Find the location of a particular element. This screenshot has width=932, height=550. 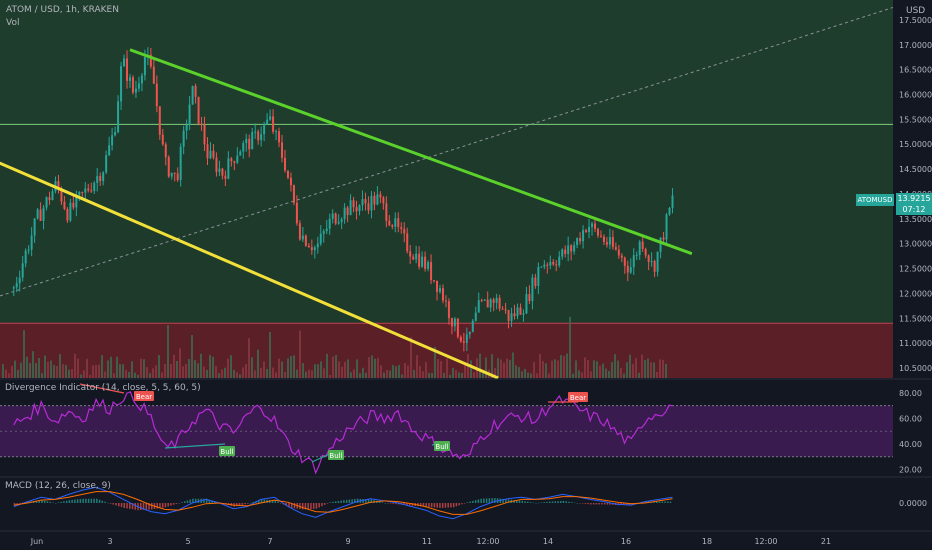

price-tick-label: 17.0000 is located at coordinates (915, 45).